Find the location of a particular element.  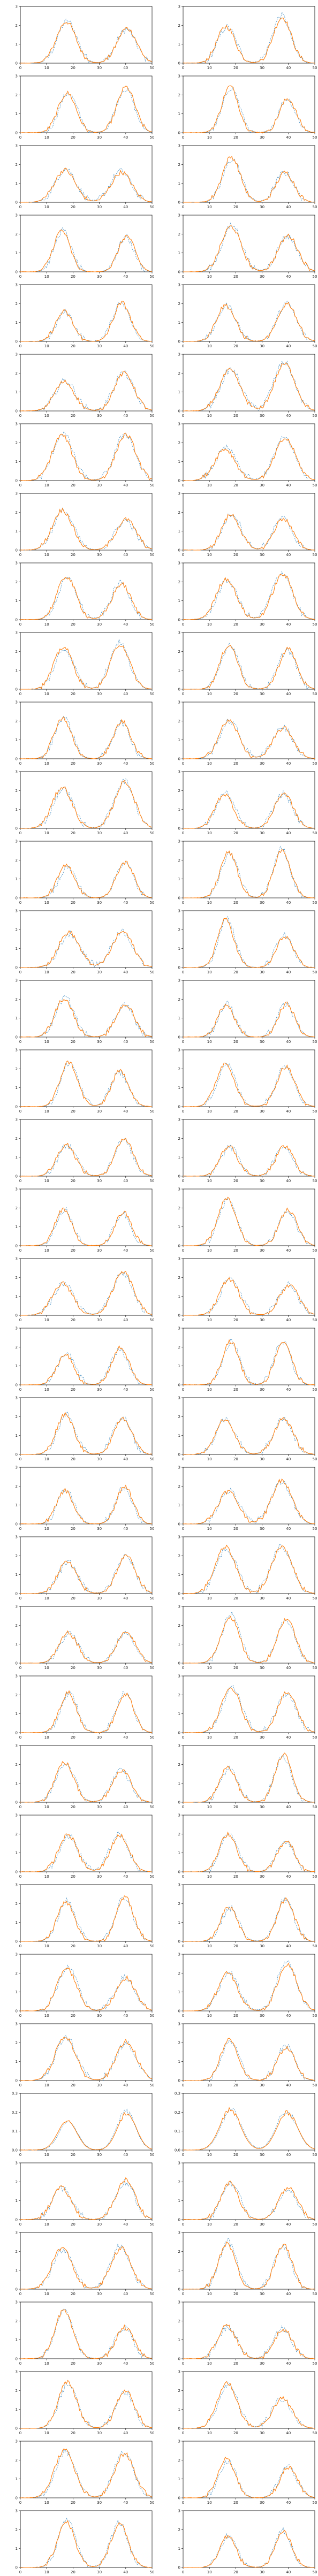

panel-r7-c1: 0 10 20 30 40 50 0 1 2 3 is located at coordinates (86, 455).